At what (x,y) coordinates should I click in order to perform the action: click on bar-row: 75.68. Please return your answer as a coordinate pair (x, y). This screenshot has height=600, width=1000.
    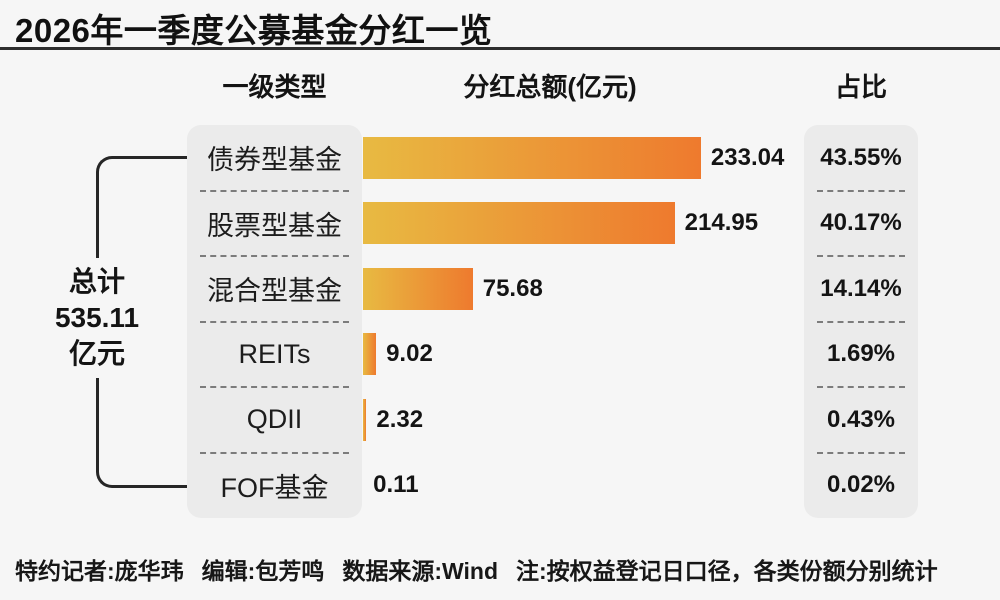
    Looking at the image, I should click on (583, 289).